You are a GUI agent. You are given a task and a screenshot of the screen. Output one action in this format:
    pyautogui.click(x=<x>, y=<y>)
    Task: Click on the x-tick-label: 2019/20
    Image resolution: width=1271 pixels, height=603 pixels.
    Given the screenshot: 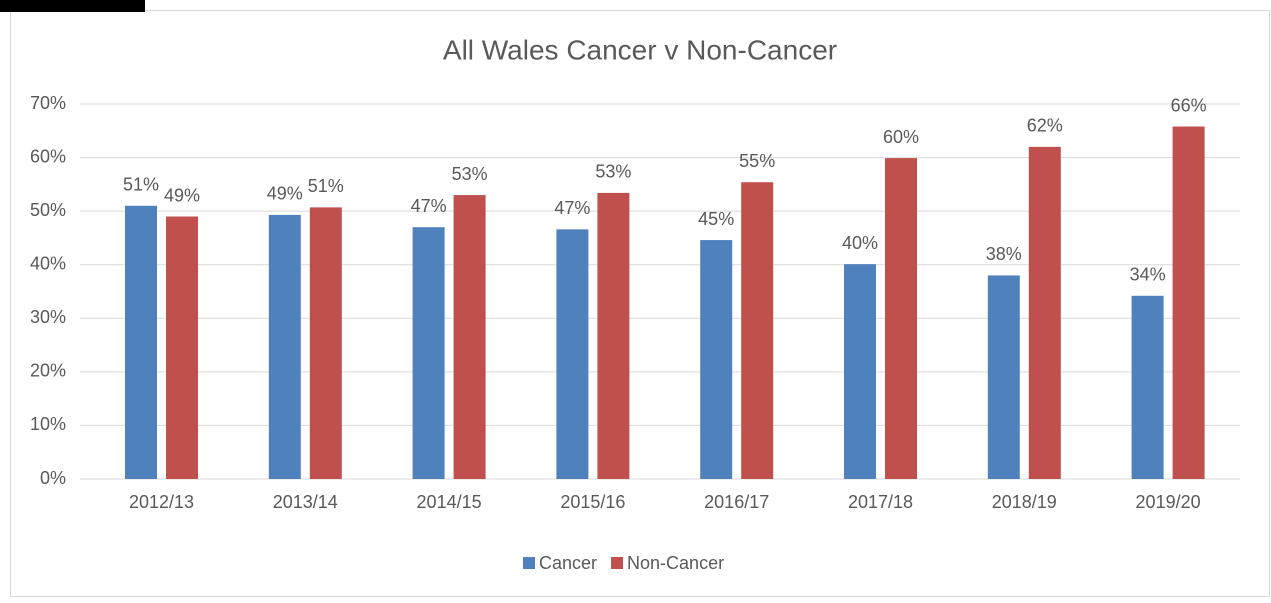 What is the action you would take?
    pyautogui.click(x=1168, y=502)
    